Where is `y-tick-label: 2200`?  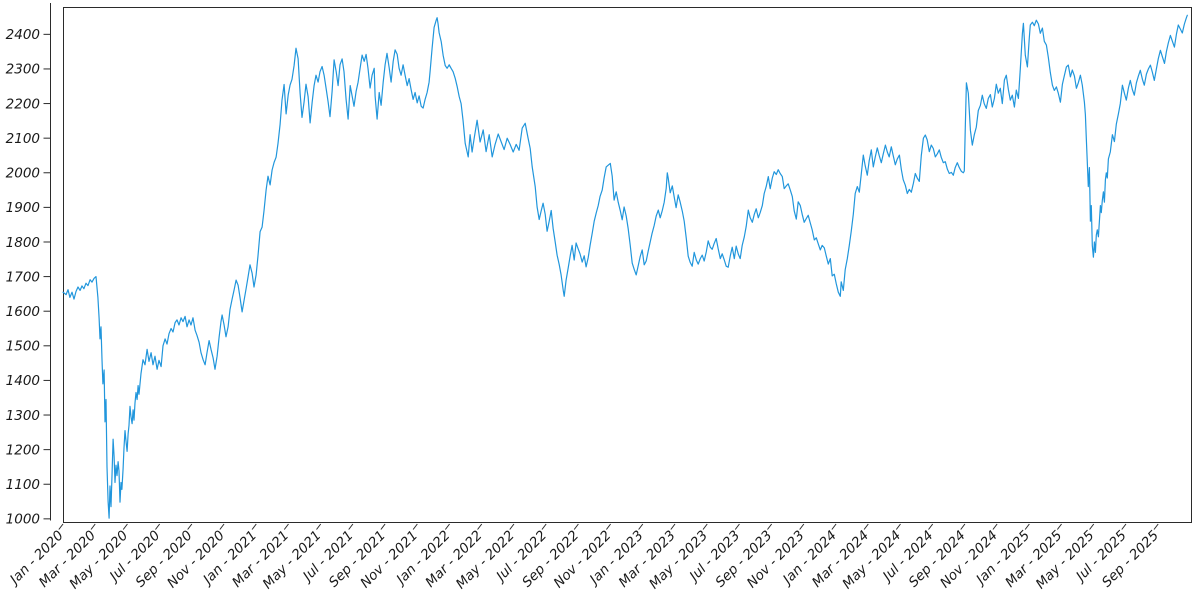
y-tick-label: 2200 is located at coordinates (23, 104).